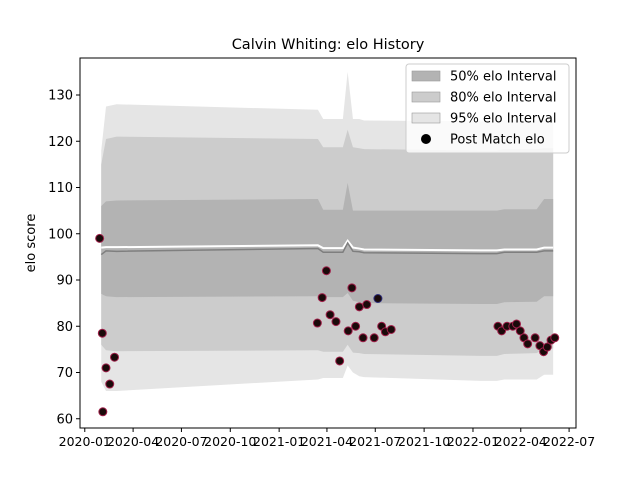  What do you see at coordinates (64, 373) in the screenshot?
I see `y-tick-label: 70` at bounding box center [64, 373].